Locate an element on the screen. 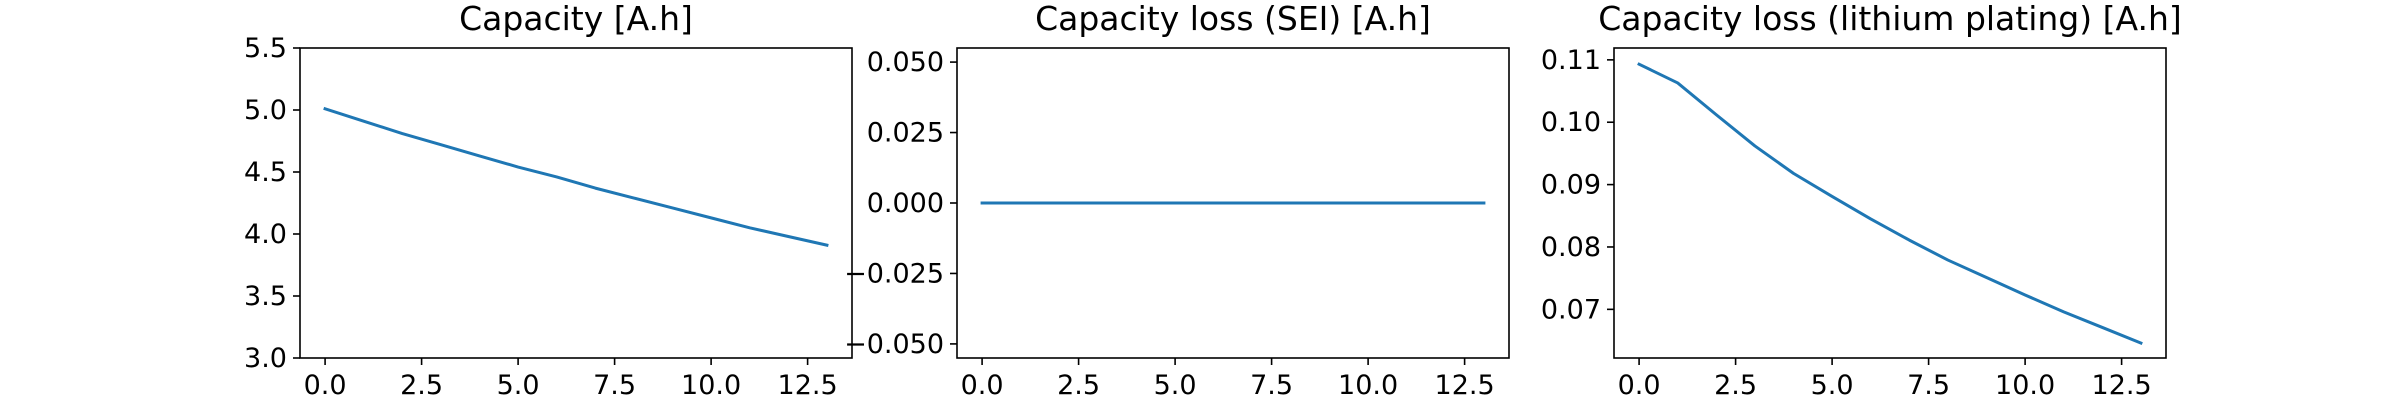 Image resolution: width=2400 pixels, height=400 pixels. y-tick-label: 4.5 is located at coordinates (265, 172).